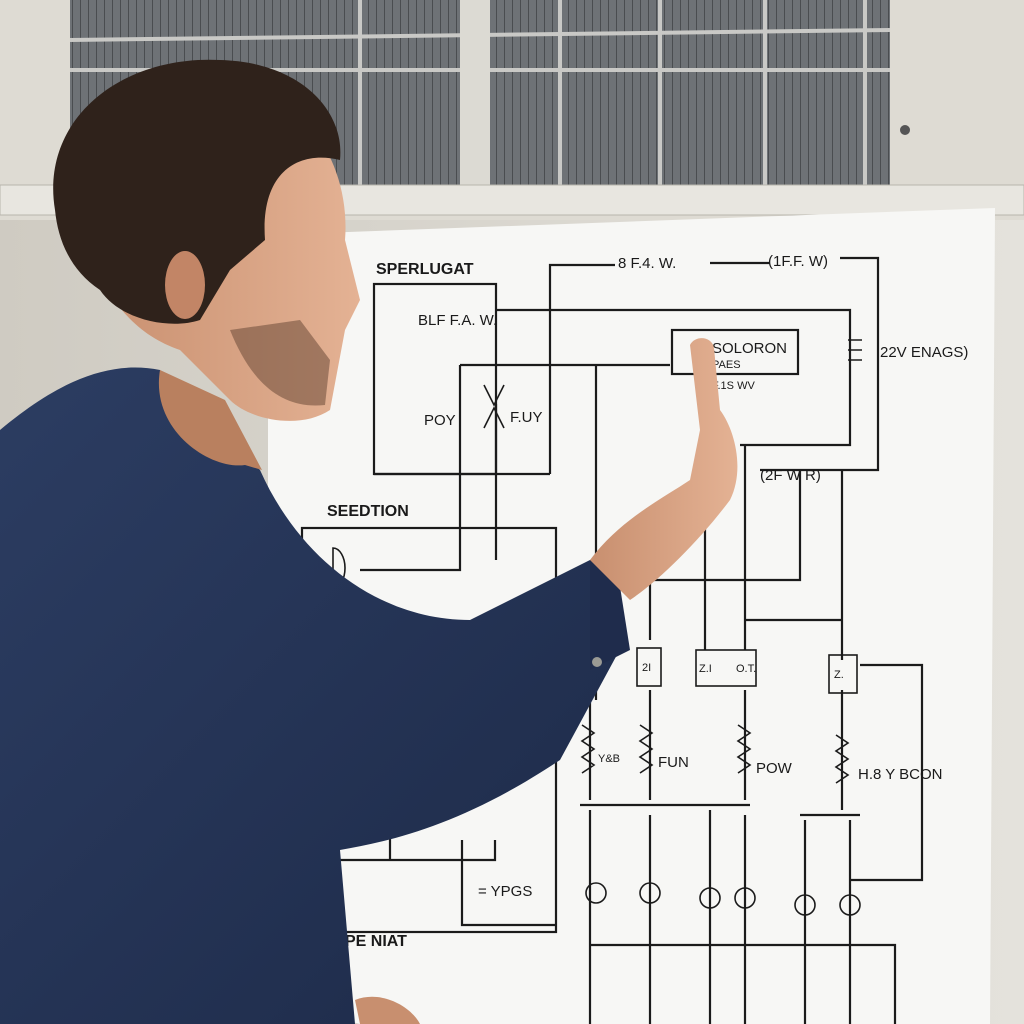 The width and height of the screenshot is (1024, 1024). Describe the element at coordinates (197, 191) in the screenshot. I see `hair` at that location.